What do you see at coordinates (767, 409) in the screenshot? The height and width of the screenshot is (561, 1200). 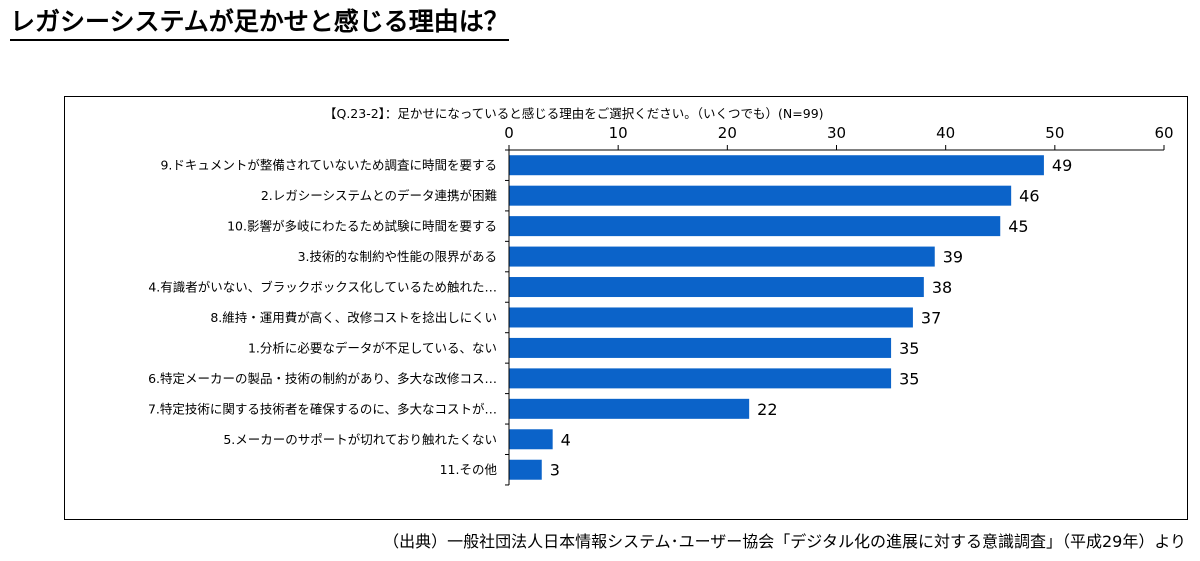 I see `data-label: 22` at bounding box center [767, 409].